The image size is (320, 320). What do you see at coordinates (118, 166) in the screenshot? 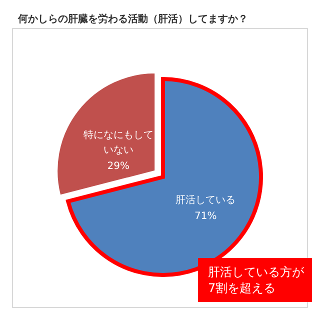
I see `data-label: 29%` at bounding box center [118, 166].